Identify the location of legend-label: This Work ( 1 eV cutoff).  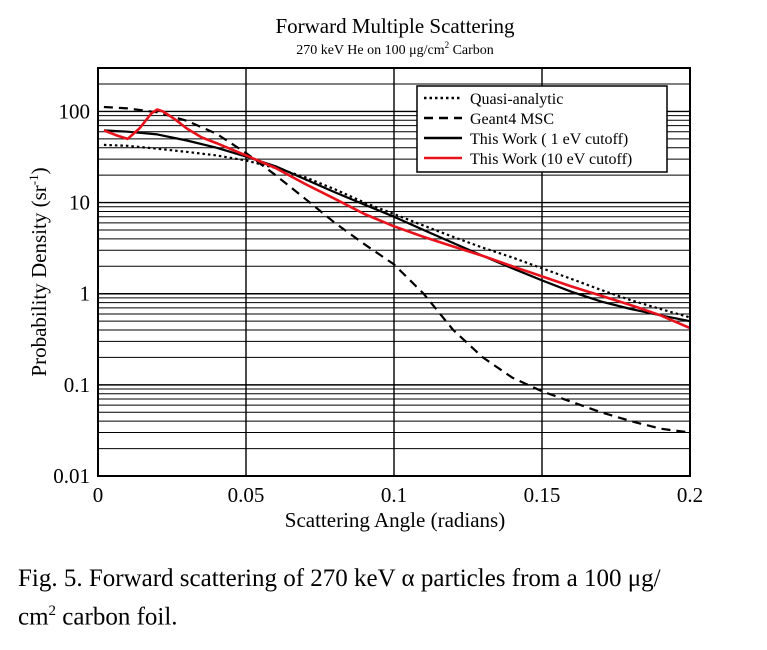
(549, 139).